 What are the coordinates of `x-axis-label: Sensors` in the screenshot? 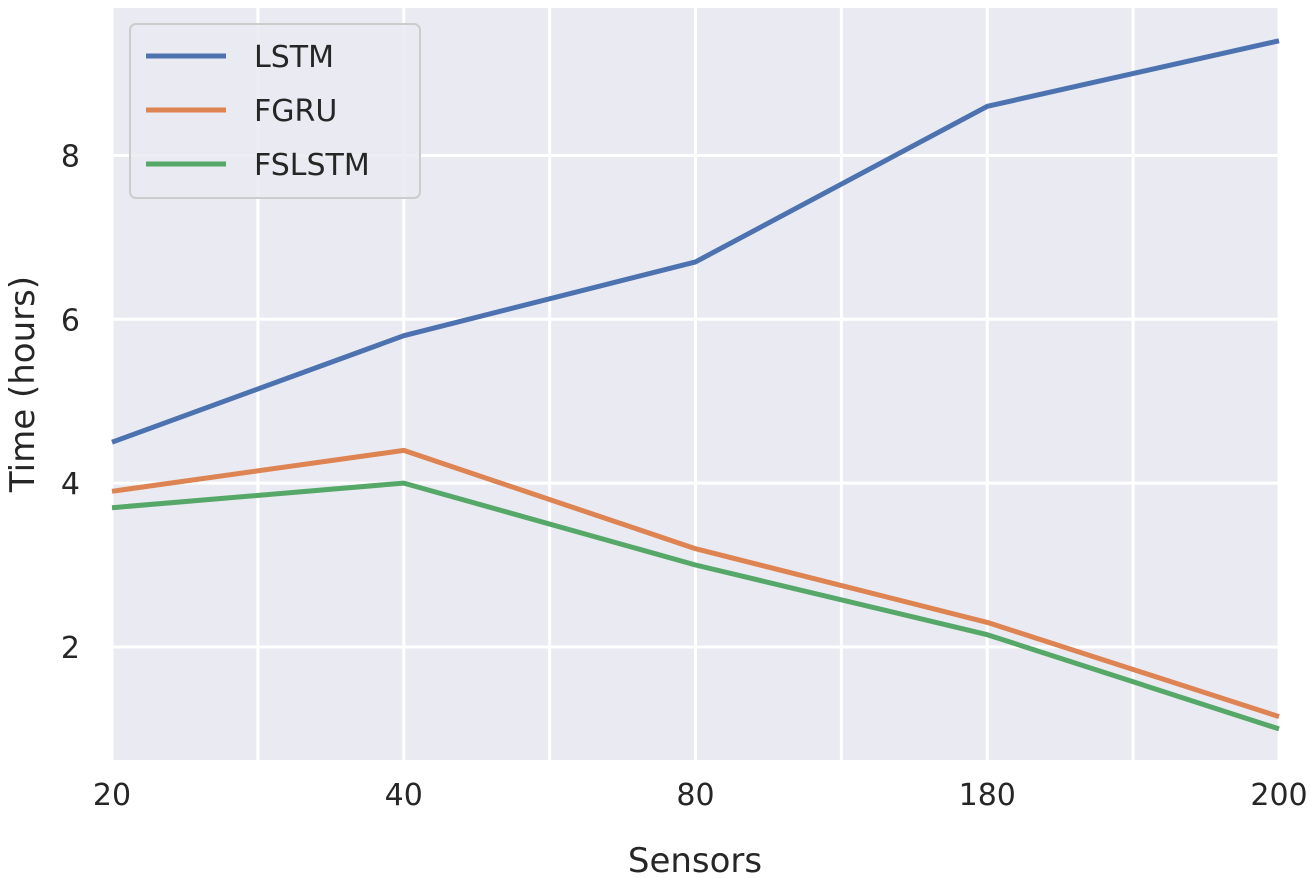 It's located at (695, 859).